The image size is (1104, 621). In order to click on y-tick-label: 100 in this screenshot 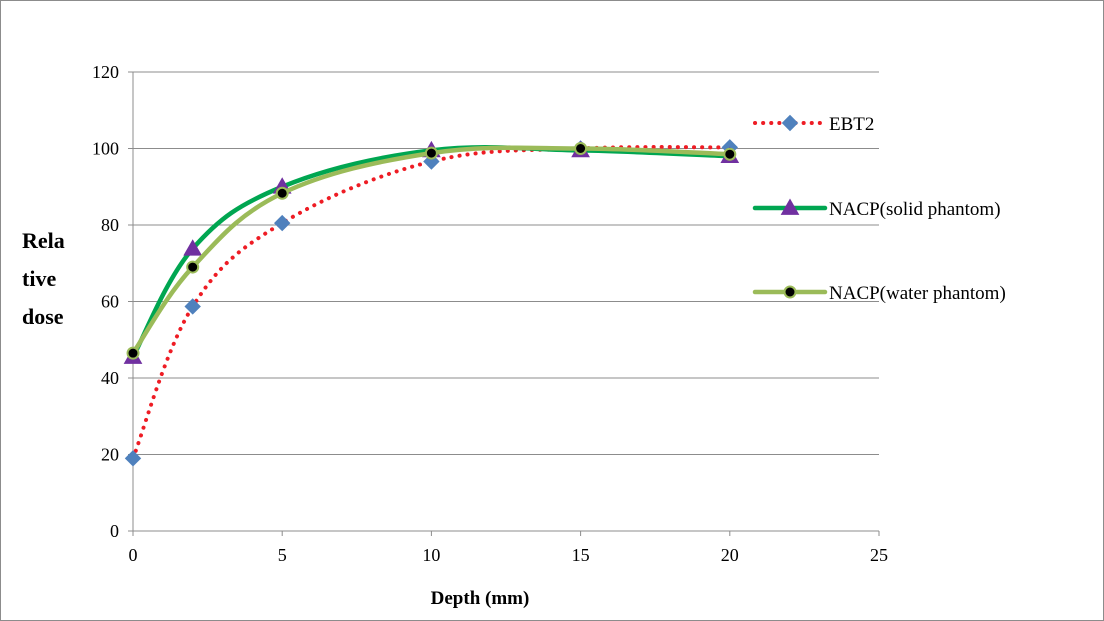, I will do `click(105, 149)`.